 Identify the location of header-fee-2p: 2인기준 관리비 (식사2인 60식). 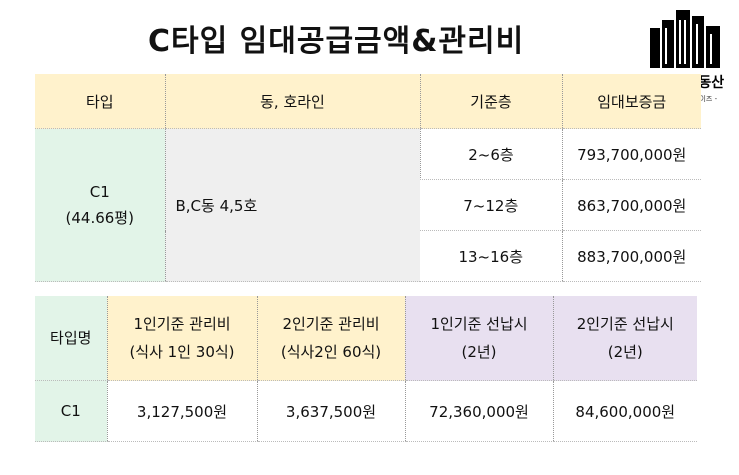
(330, 338).